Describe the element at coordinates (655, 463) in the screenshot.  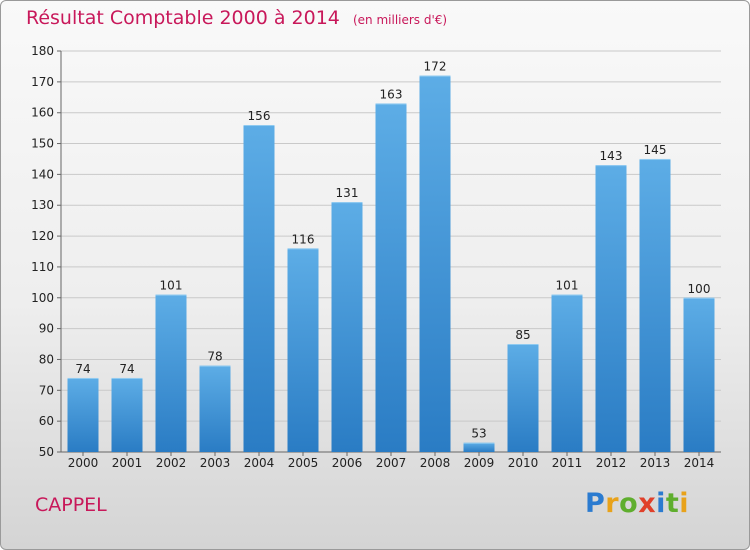
I see `x-tick-label: 2013` at that location.